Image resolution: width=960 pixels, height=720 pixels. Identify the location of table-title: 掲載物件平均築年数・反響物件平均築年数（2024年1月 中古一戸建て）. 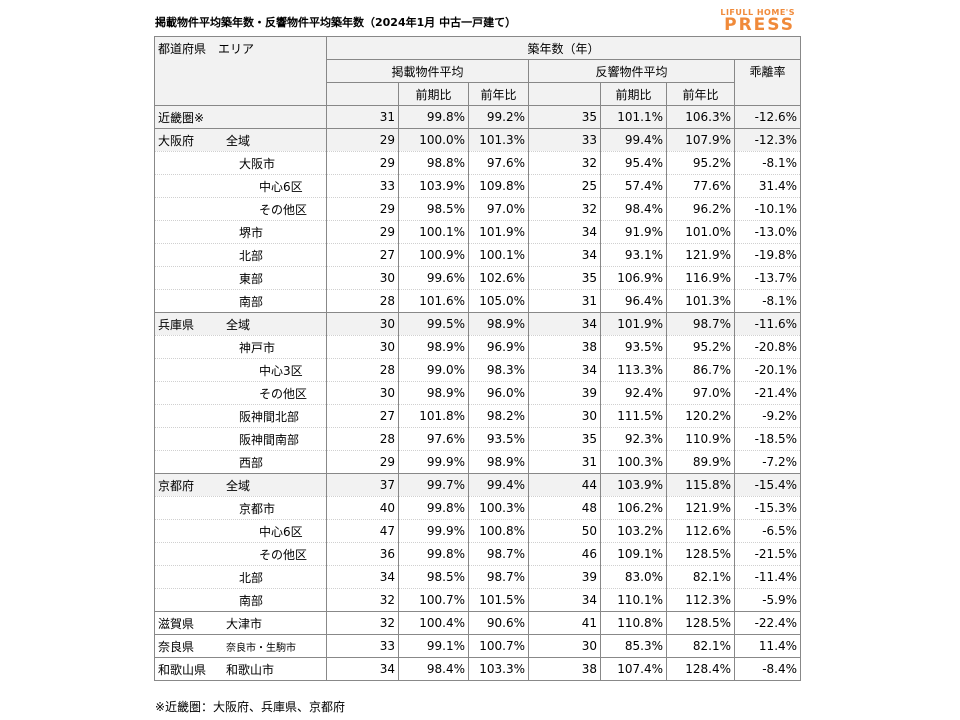
(336, 22).